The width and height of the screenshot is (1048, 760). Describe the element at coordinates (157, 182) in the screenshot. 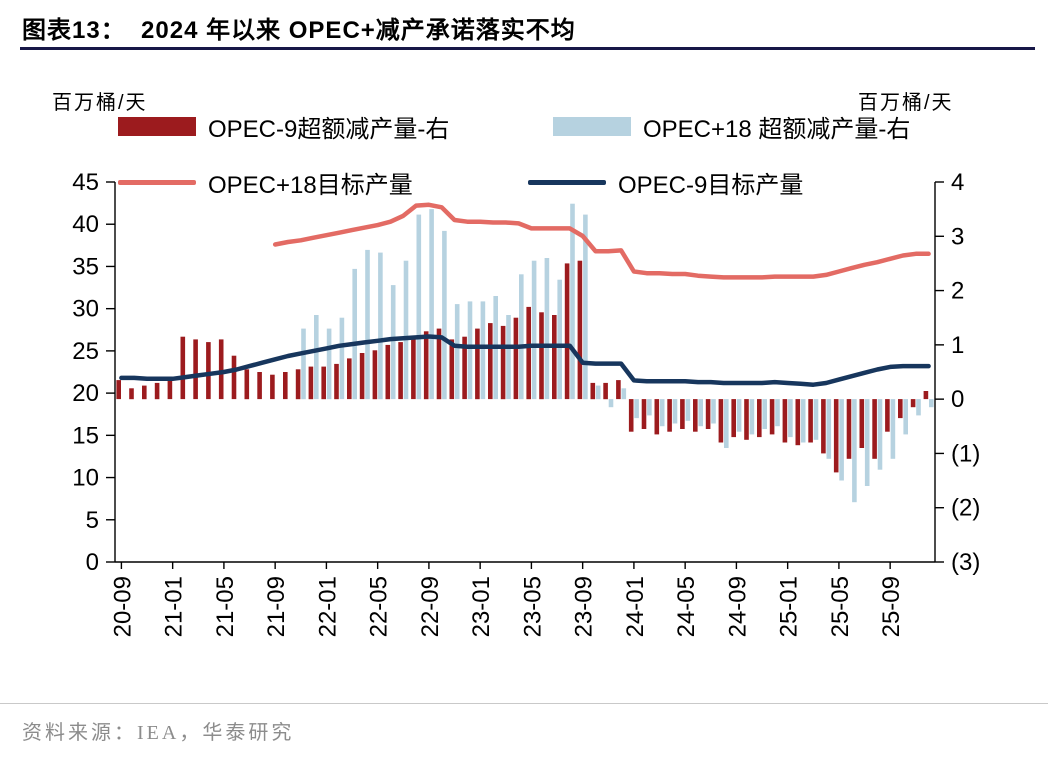

I see `legend-swatch-opec18-target-line` at that location.